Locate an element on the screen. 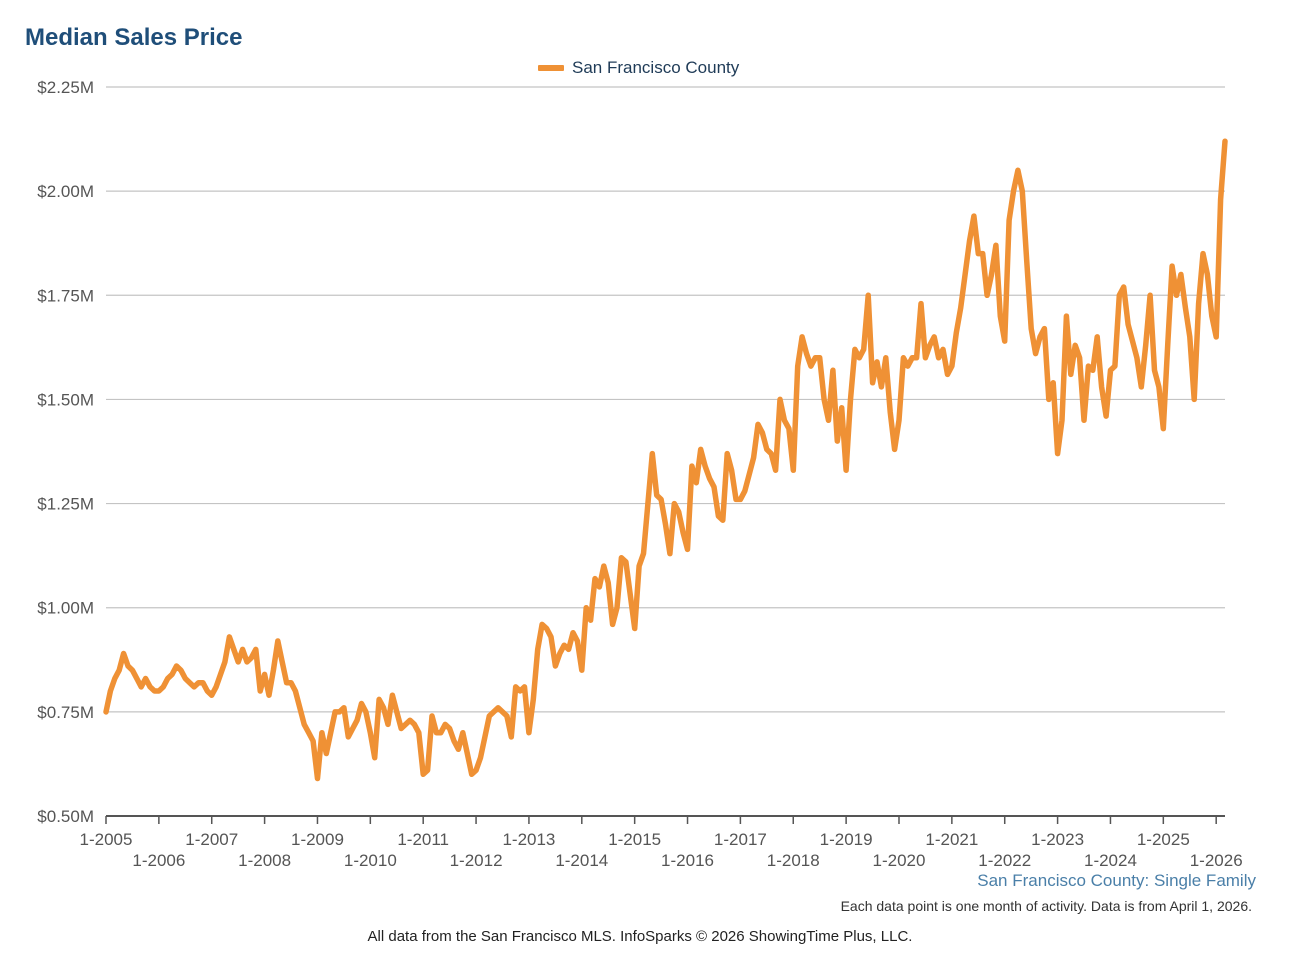 The width and height of the screenshot is (1304, 972). y-tick-label: $1.25M is located at coordinates (65, 504).